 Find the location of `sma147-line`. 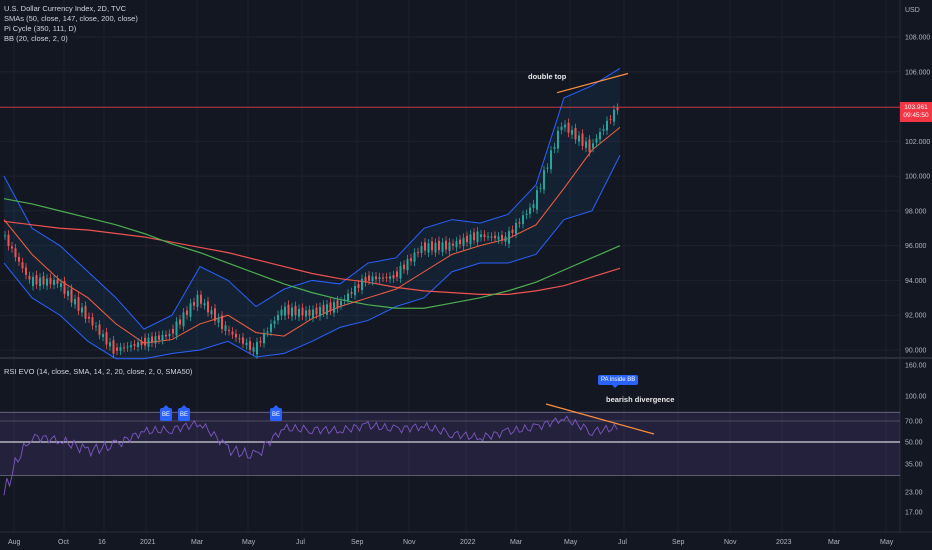

sma147-line is located at coordinates (312, 253).